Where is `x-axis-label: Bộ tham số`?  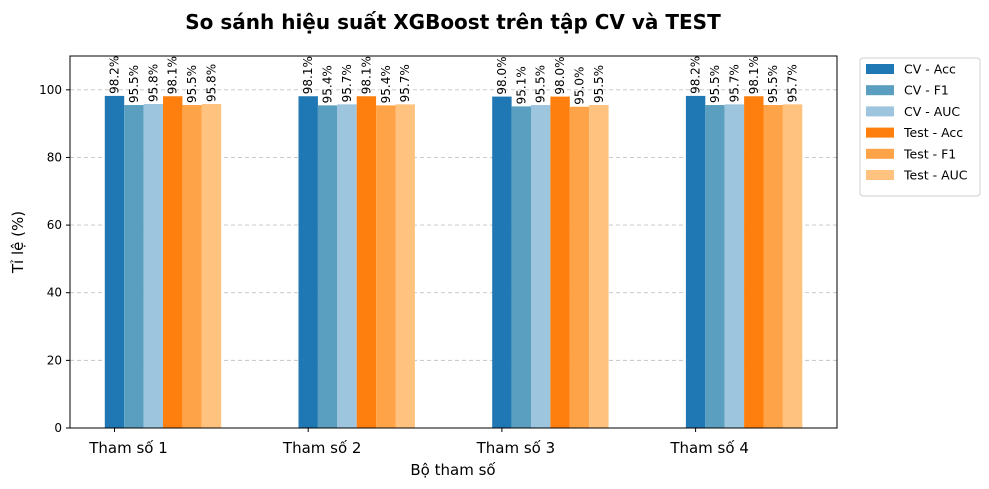 x-axis-label: Bộ tham số is located at coordinates (453, 470).